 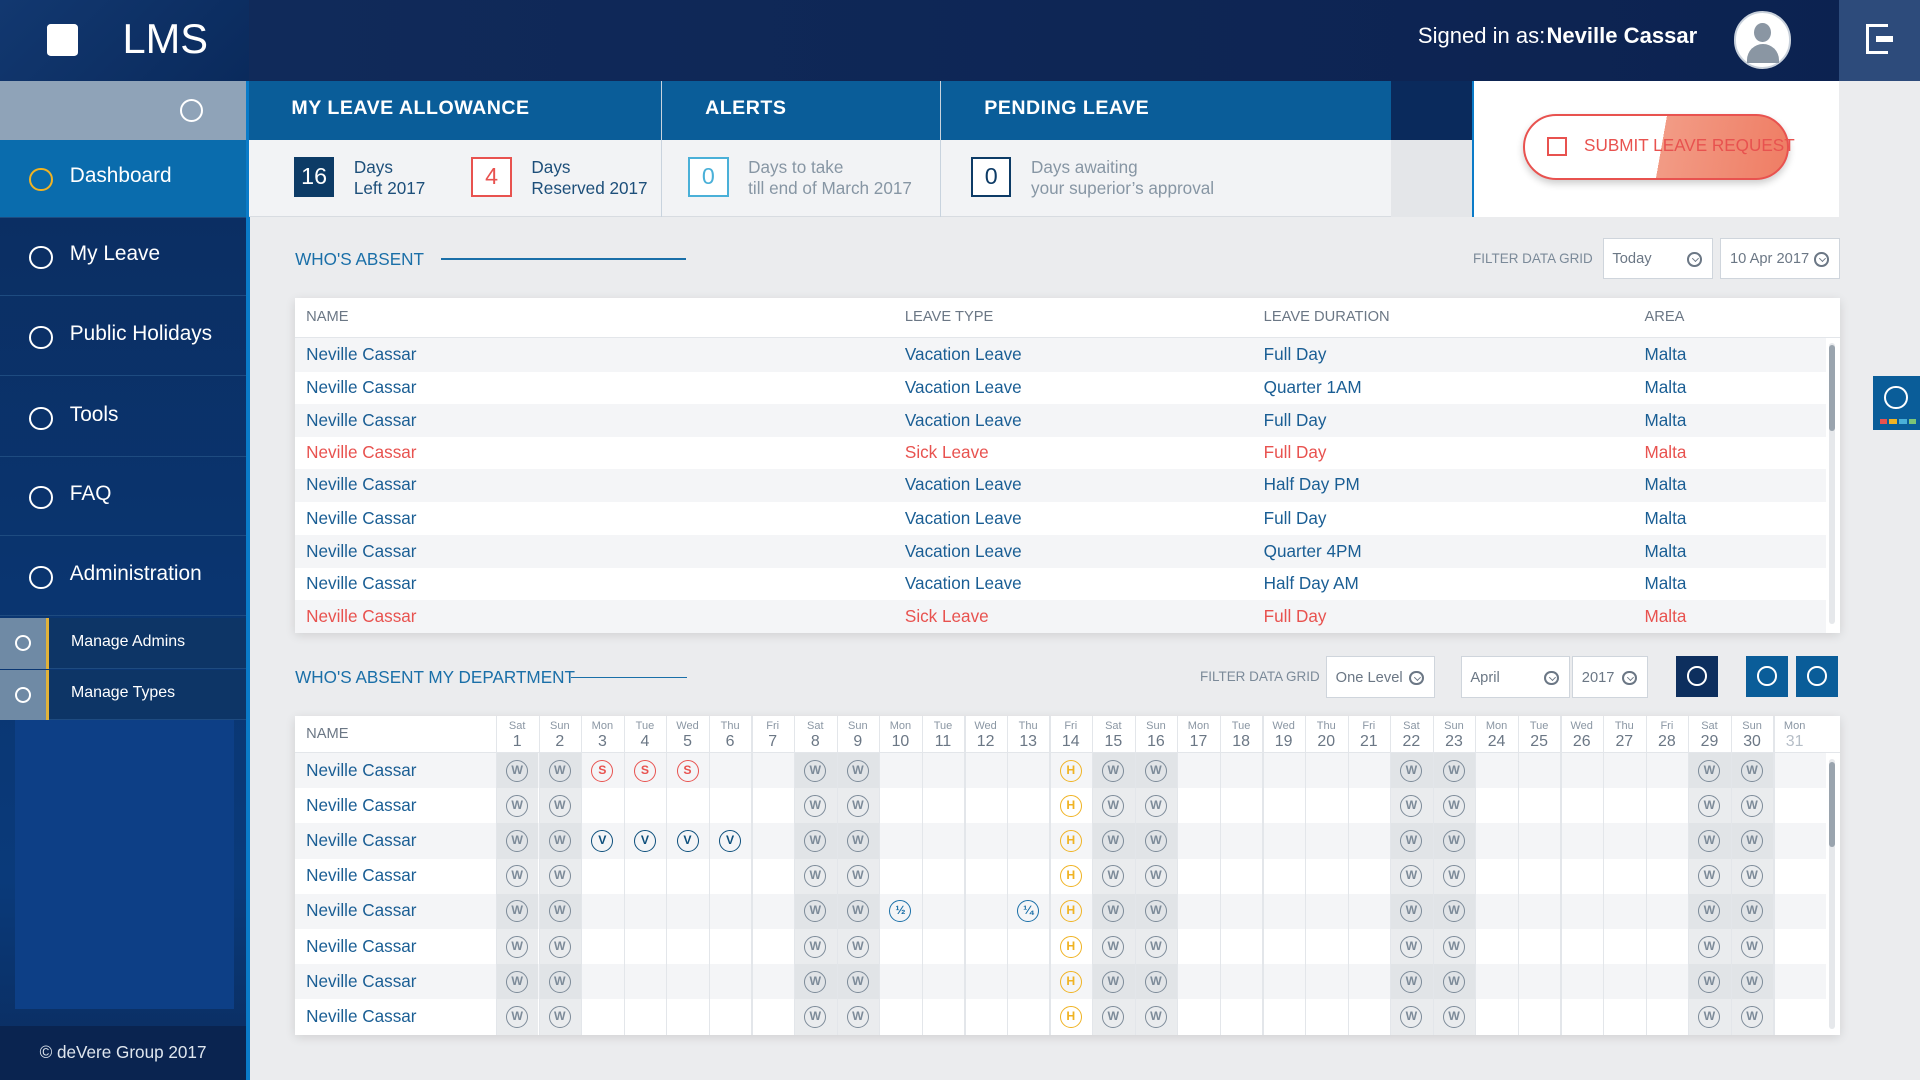 What do you see at coordinates (1028, 726) in the screenshot?
I see `day-of-week: Thu` at bounding box center [1028, 726].